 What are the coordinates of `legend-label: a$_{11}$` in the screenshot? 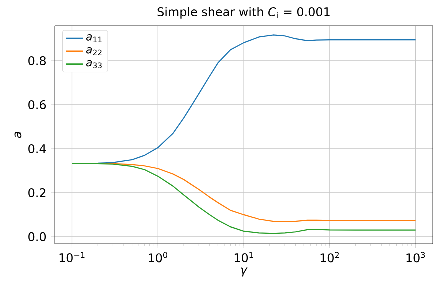 It's located at (94, 38).